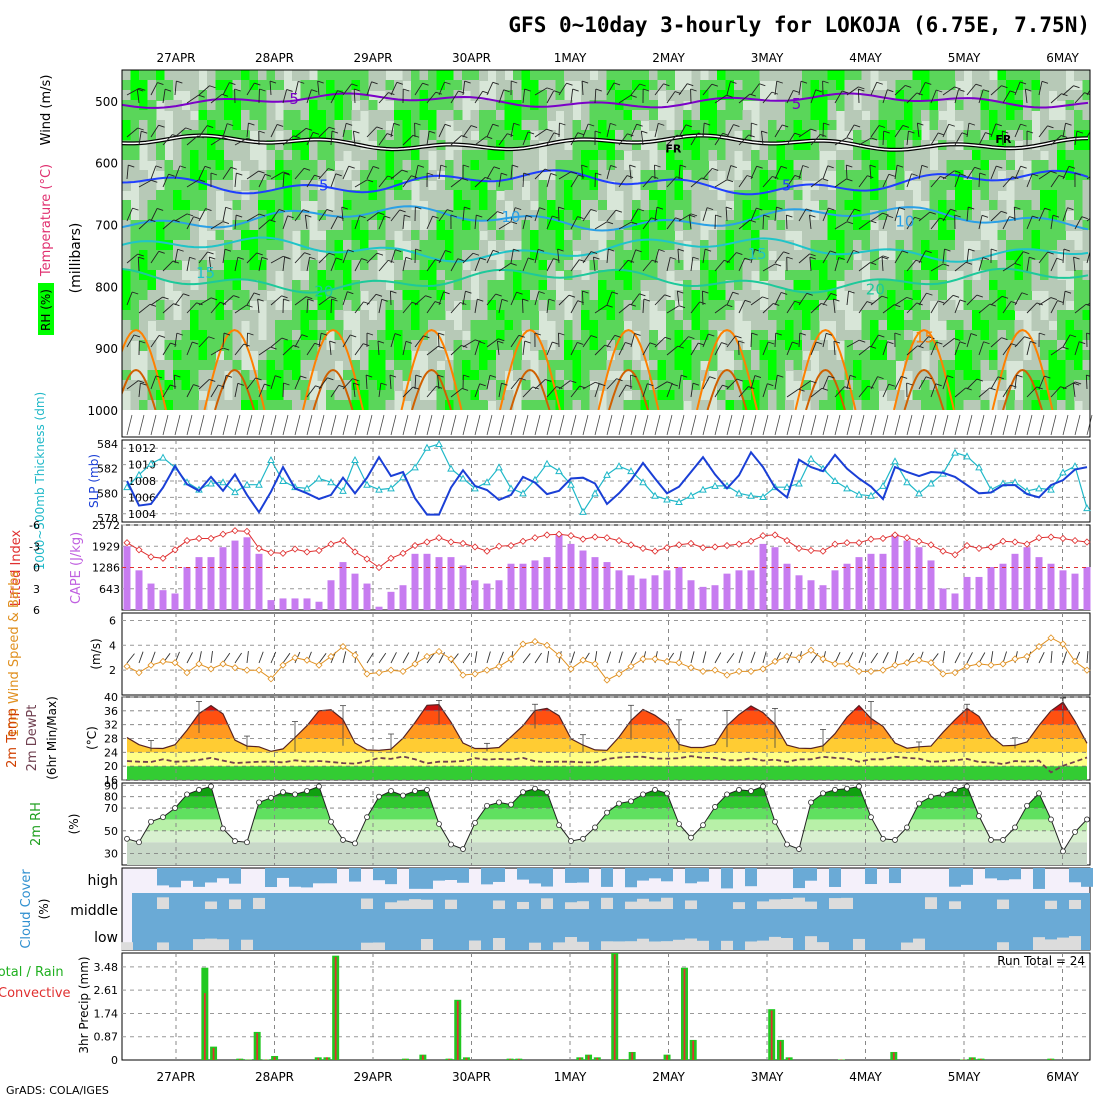 The image size is (1100, 1104). I want to click on cape-bar, so click(1075, 592).